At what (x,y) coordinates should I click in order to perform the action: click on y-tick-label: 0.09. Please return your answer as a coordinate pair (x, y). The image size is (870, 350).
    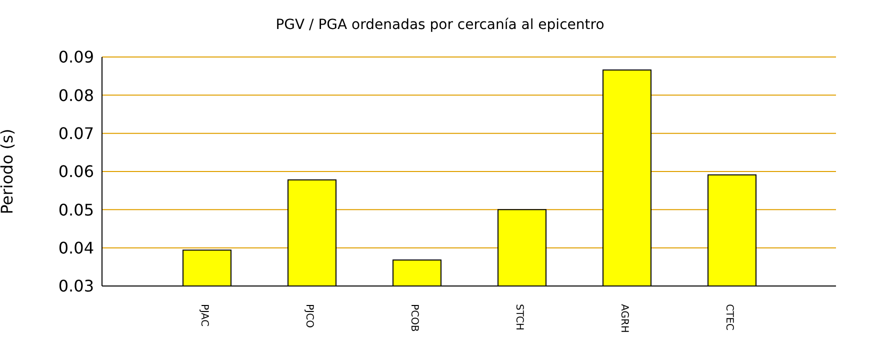
    Looking at the image, I should click on (76, 57).